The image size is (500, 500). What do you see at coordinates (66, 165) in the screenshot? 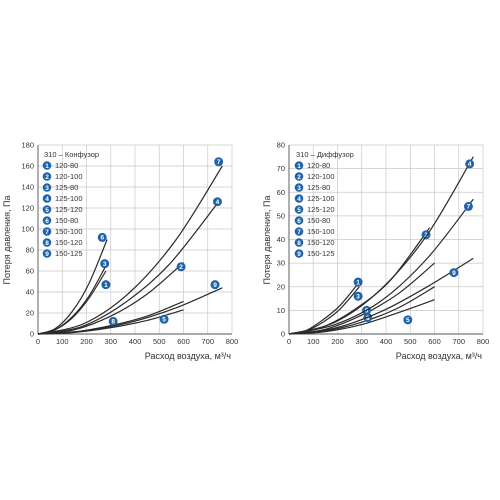
I see `legend-label: 120-80` at bounding box center [66, 165].